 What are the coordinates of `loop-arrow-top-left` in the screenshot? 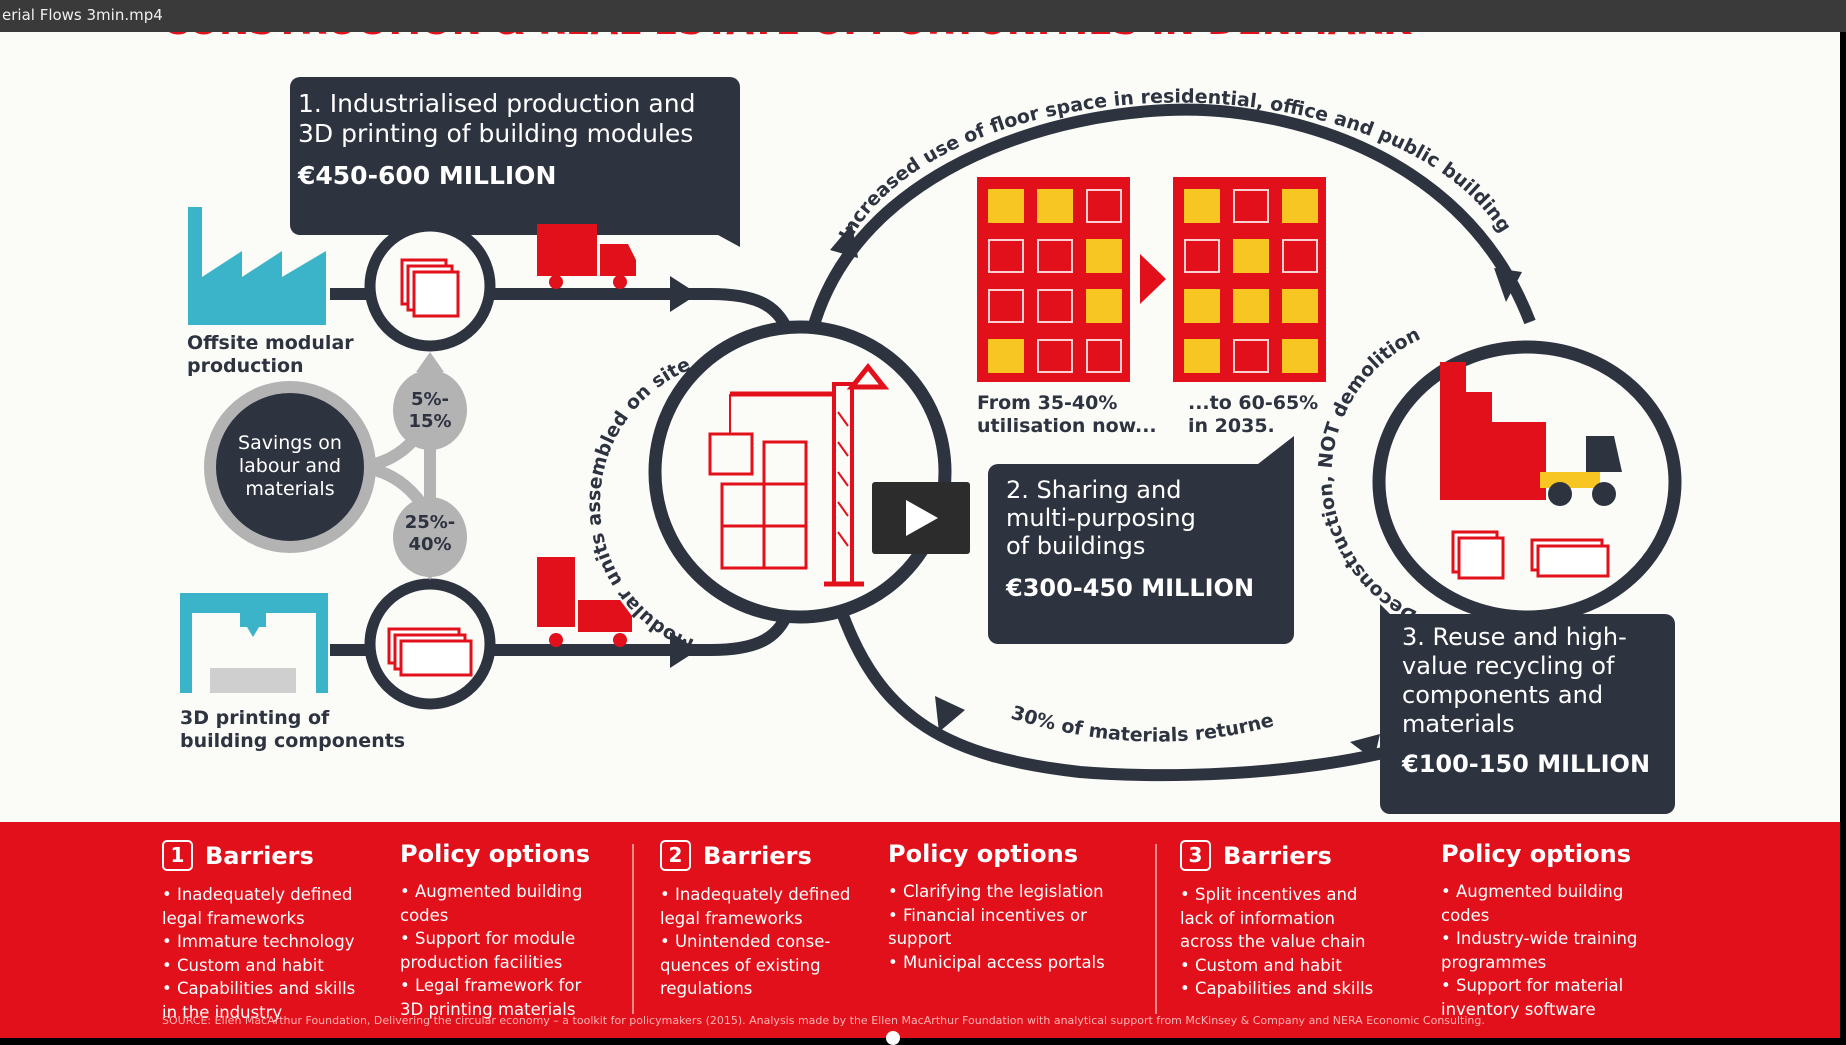 It's located at (844, 241).